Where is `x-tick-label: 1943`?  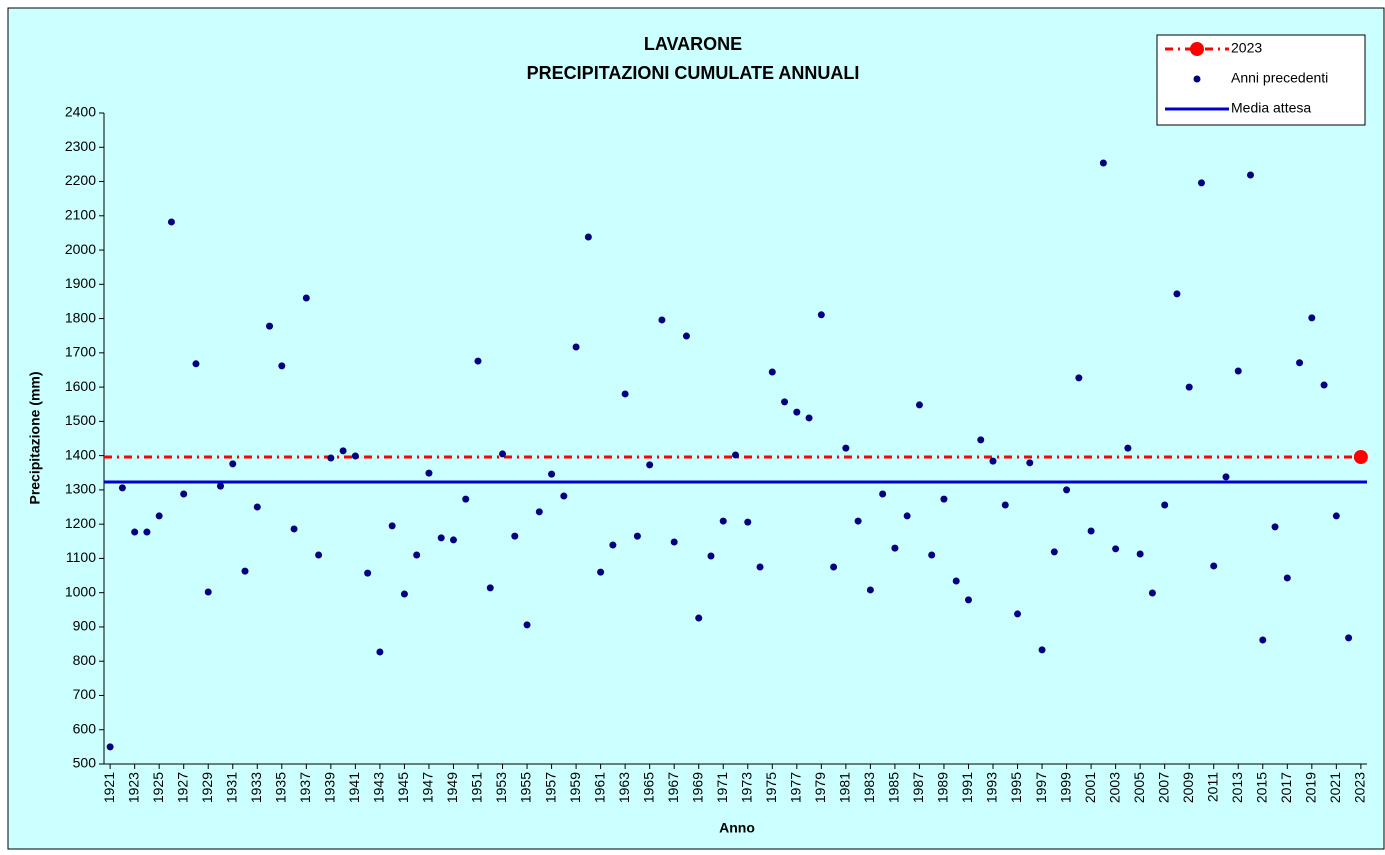 x-tick-label: 1943 is located at coordinates (379, 787).